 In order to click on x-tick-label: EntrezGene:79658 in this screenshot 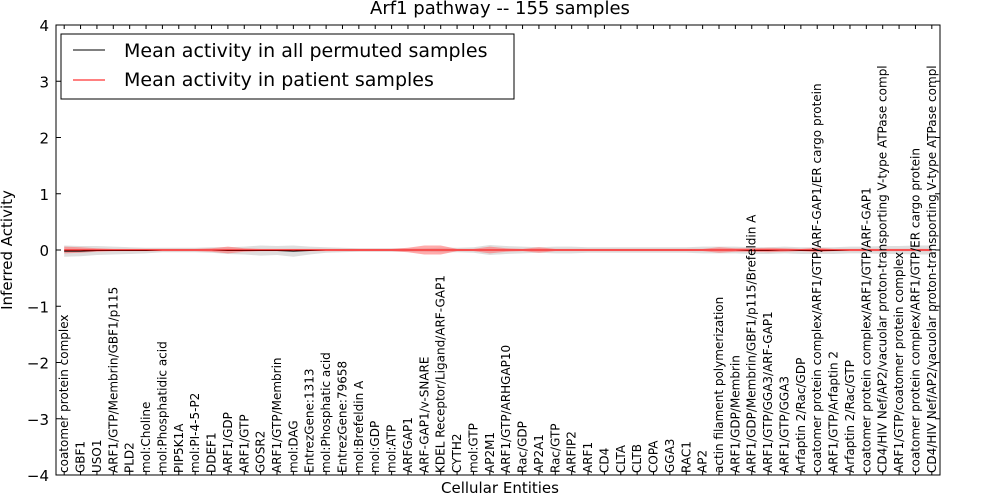, I will do `click(342, 417)`.